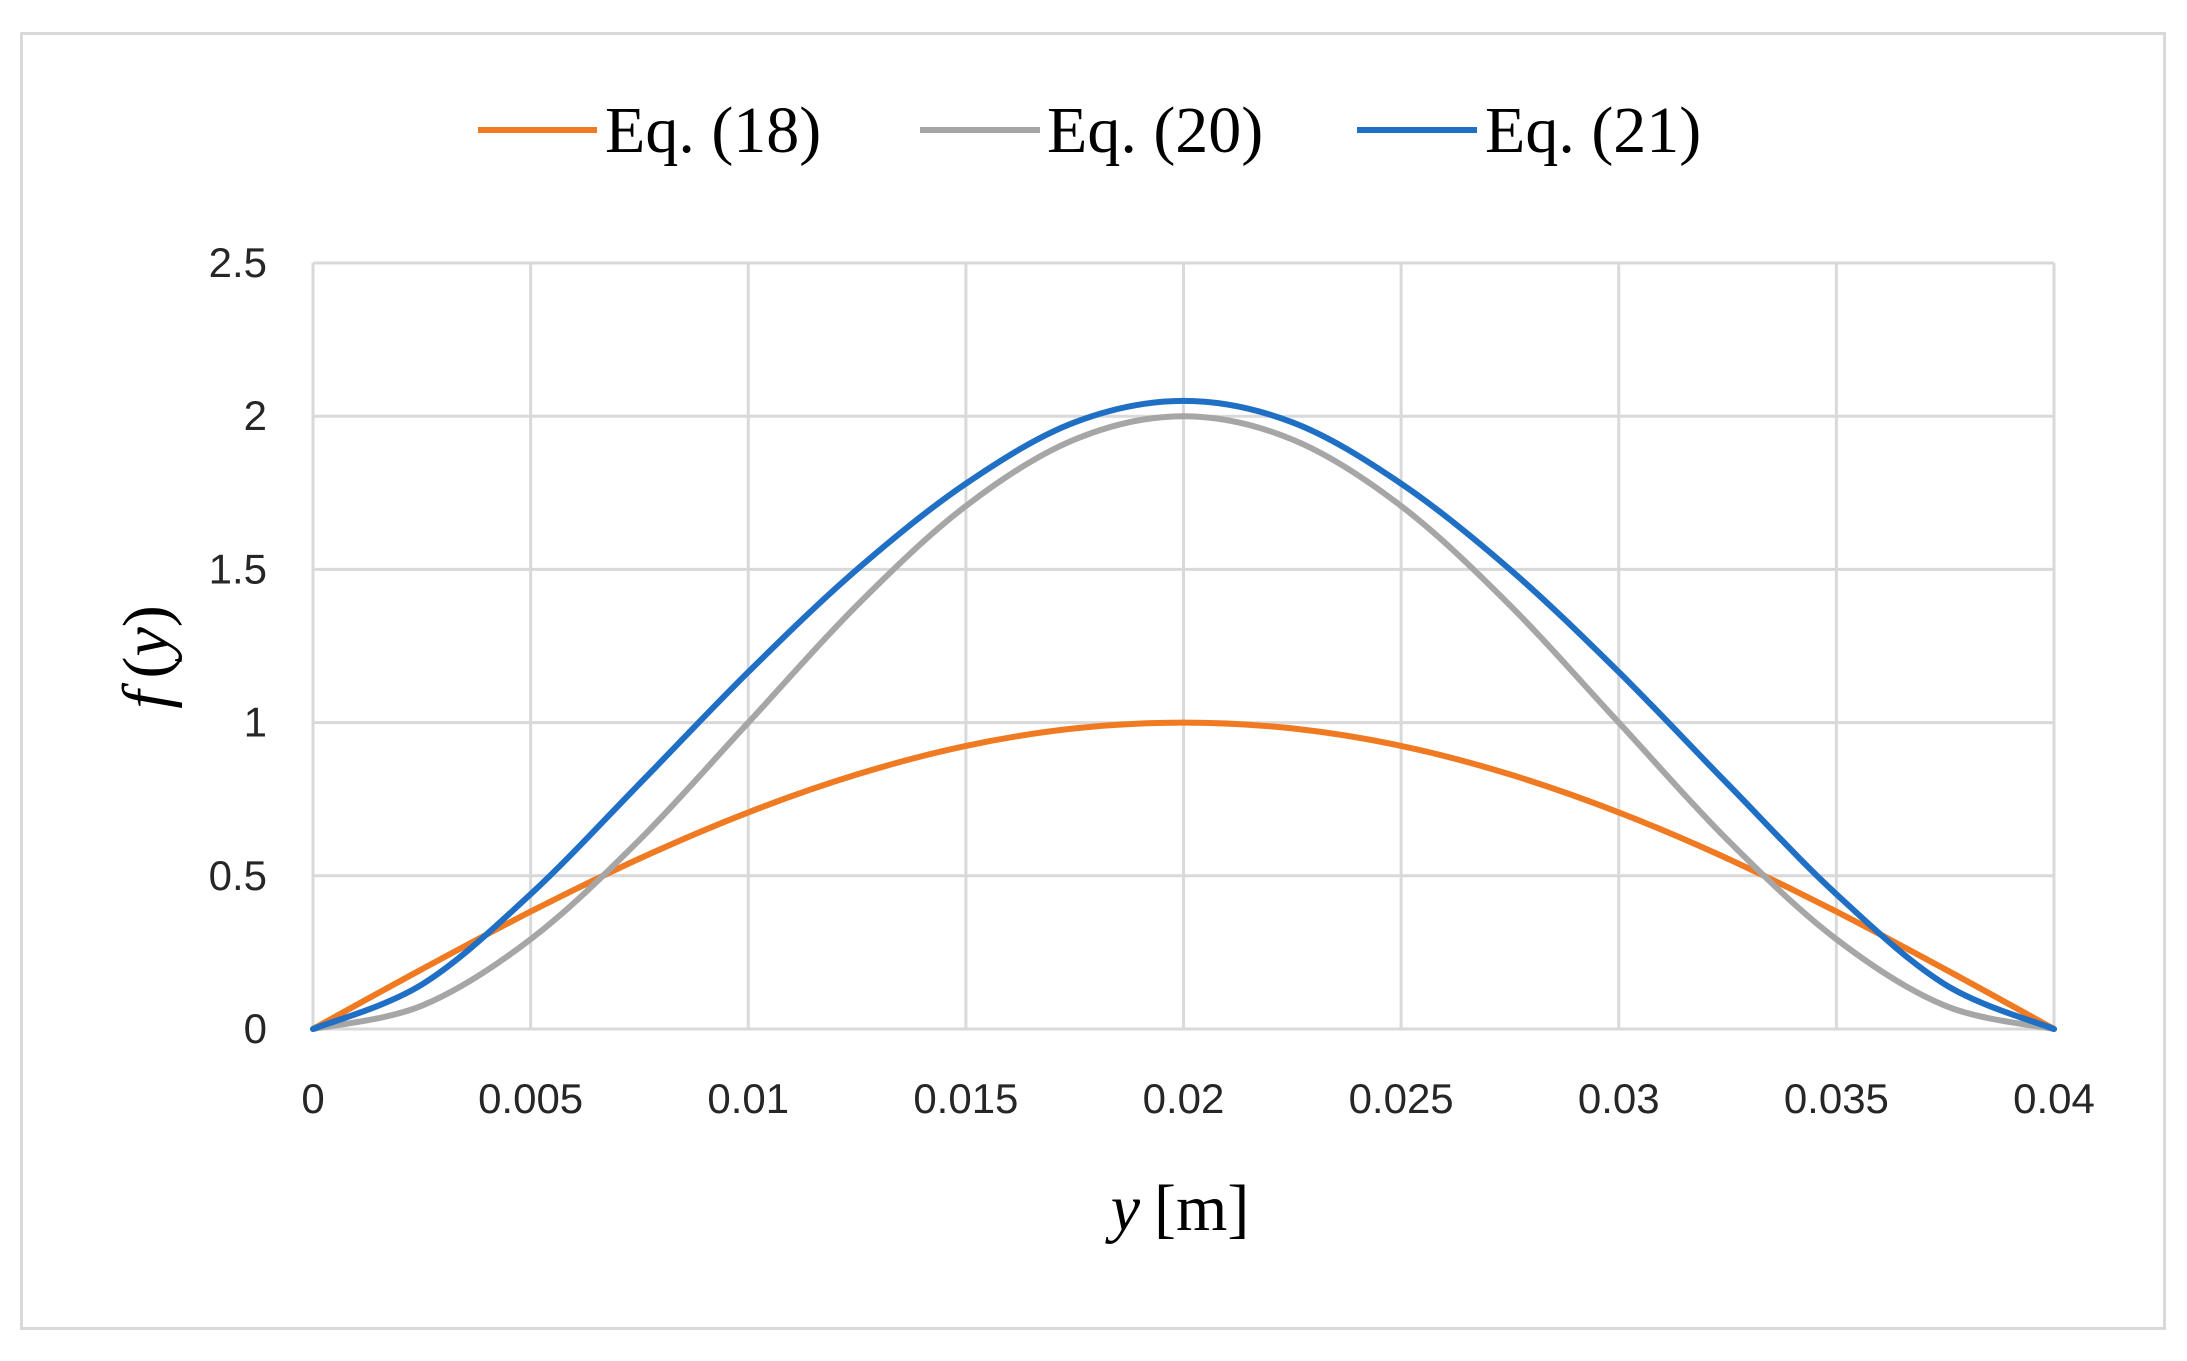 This screenshot has height=1361, width=2187. I want to click on x-tick-label: 0.035, so click(1836, 1098).